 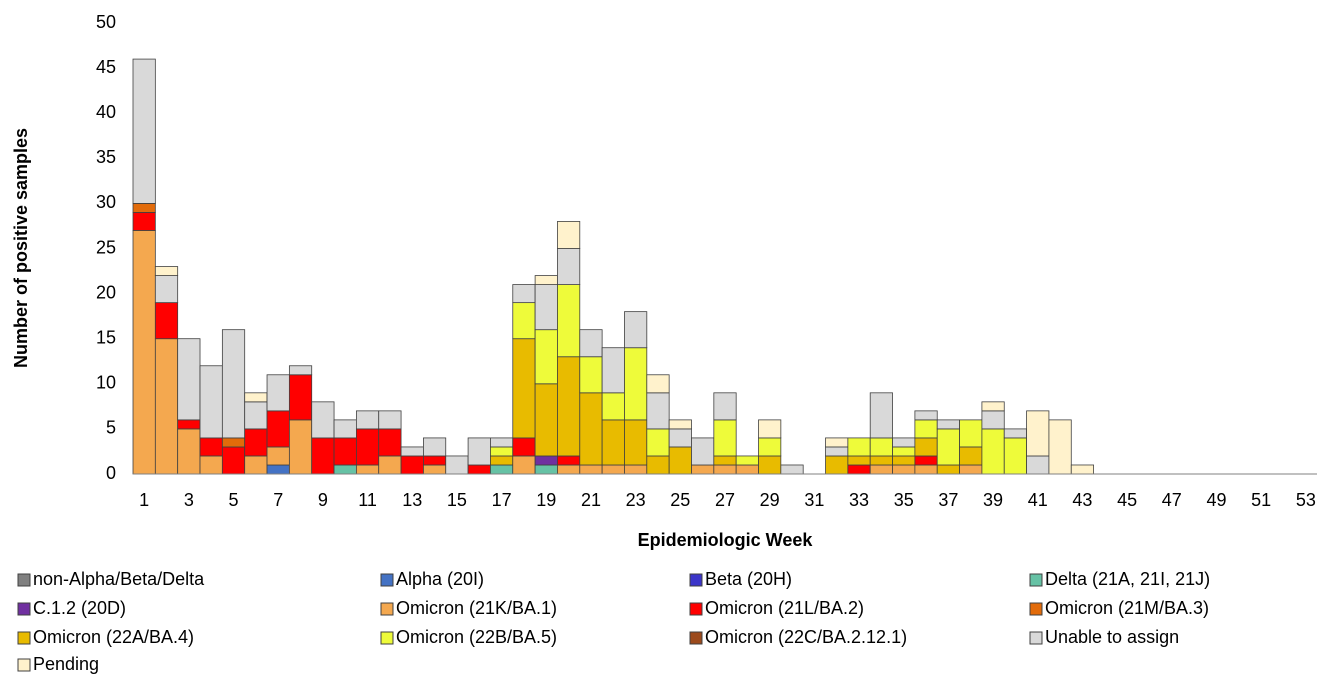 What do you see at coordinates (680, 500) in the screenshot?
I see `x-tick-label: 25` at bounding box center [680, 500].